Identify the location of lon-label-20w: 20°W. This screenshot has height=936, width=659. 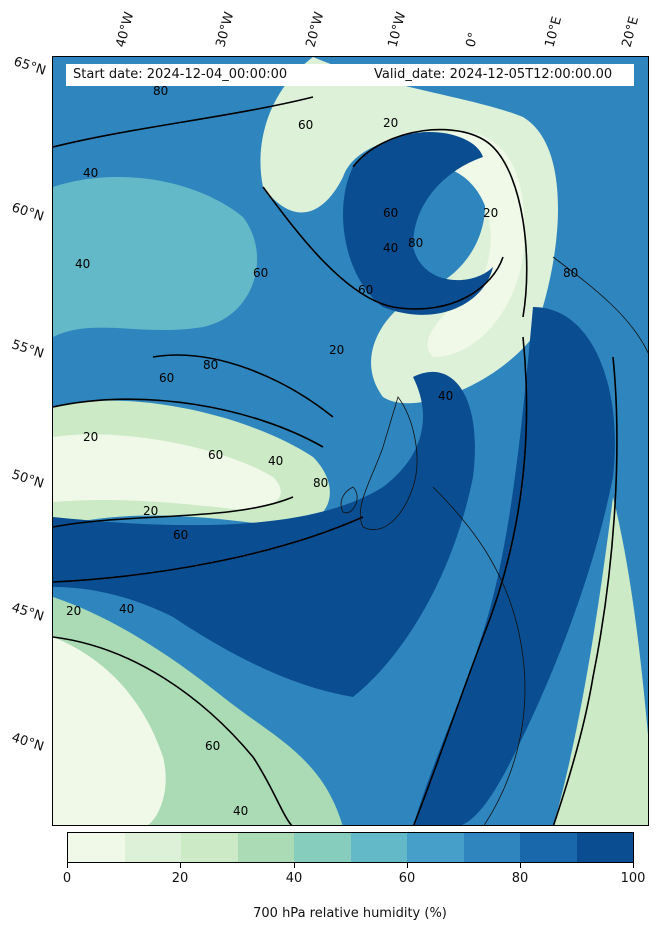
(315, 29).